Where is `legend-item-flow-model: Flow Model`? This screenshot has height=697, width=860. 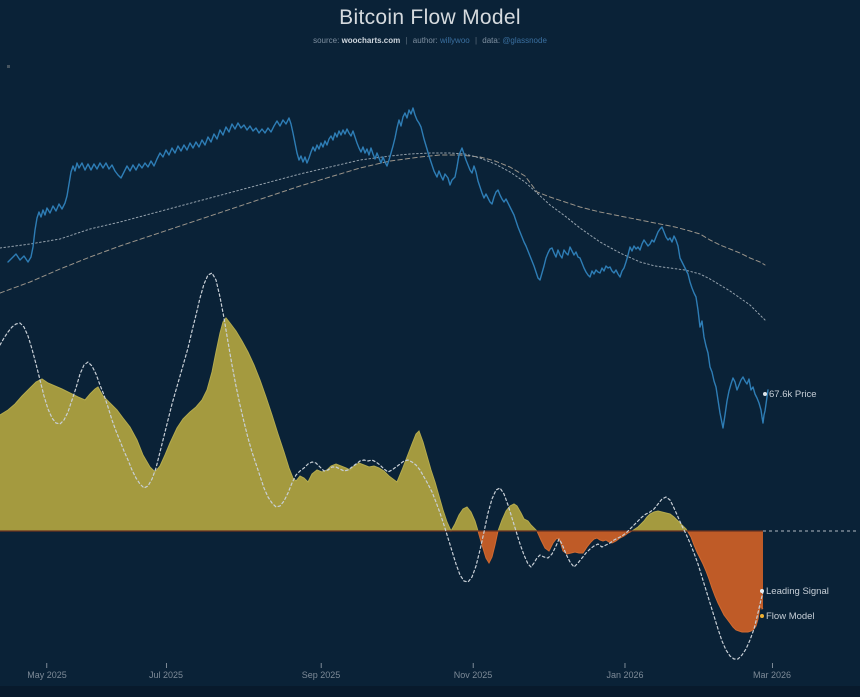 legend-item-flow-model: Flow Model is located at coordinates (787, 616).